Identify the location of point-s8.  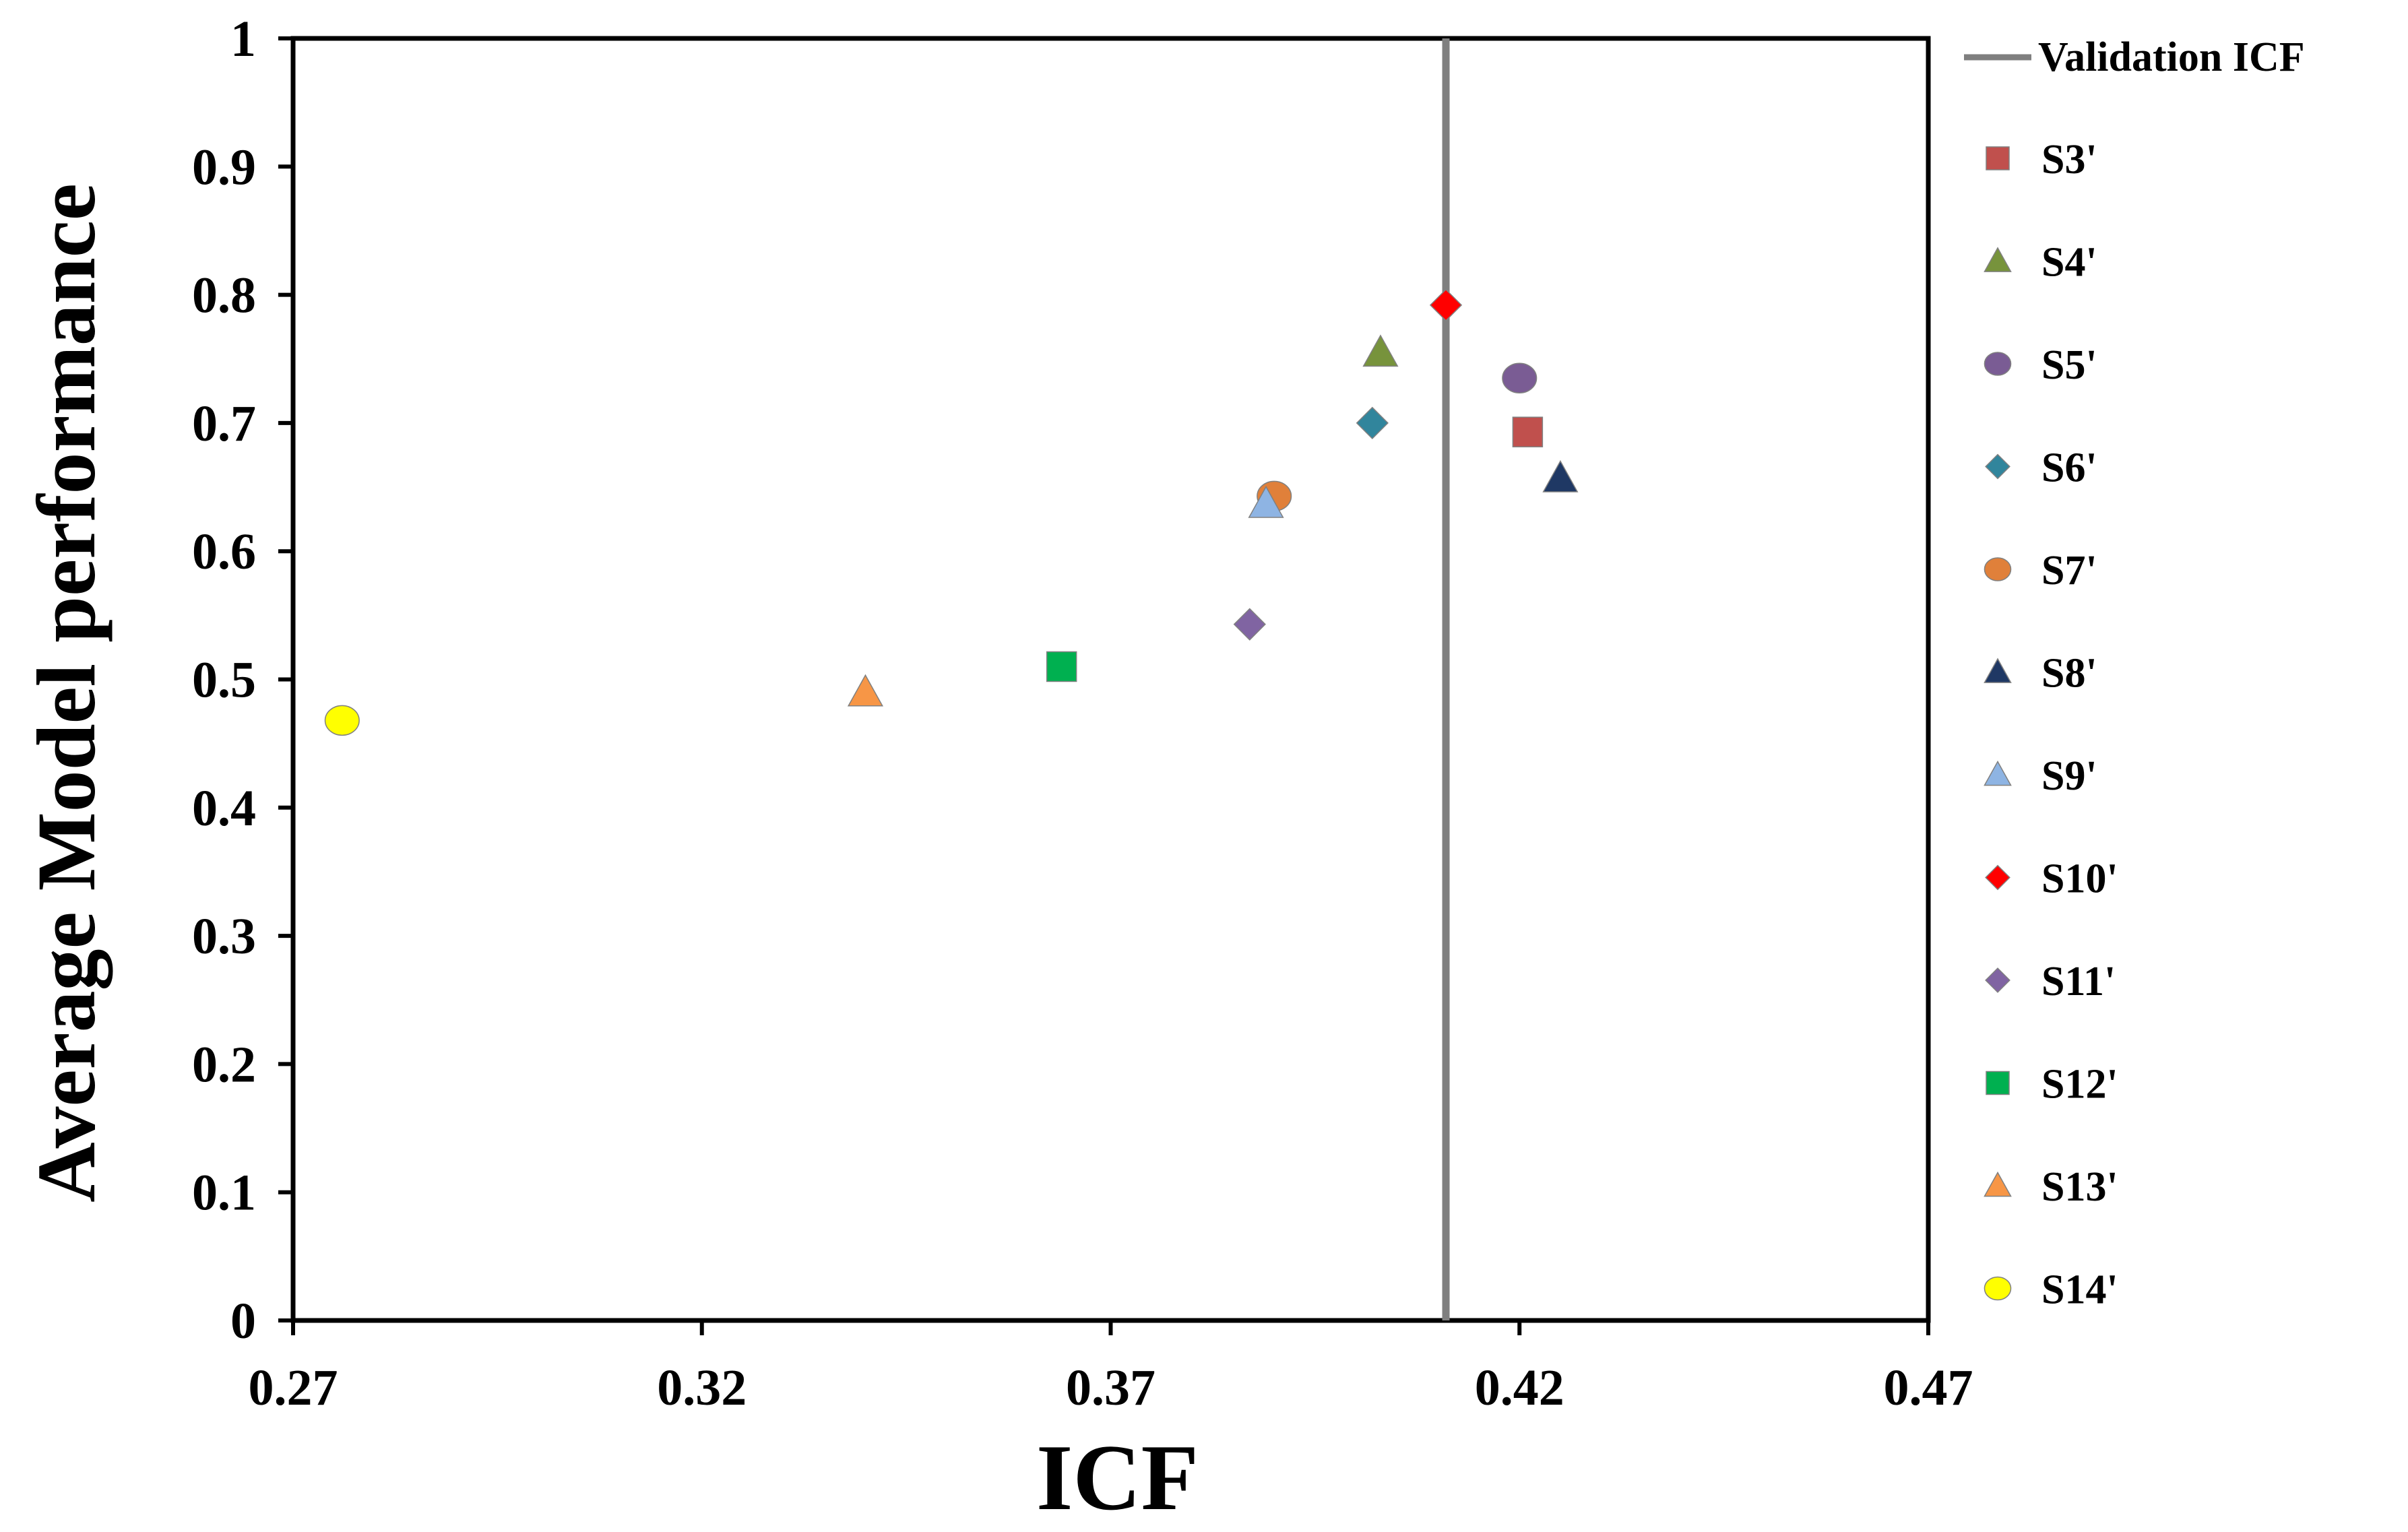
(1561, 475).